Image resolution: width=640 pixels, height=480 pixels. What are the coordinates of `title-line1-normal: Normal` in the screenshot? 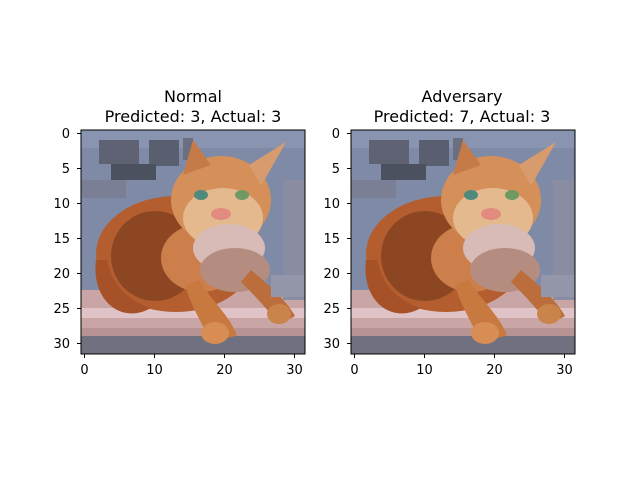 It's located at (193, 96).